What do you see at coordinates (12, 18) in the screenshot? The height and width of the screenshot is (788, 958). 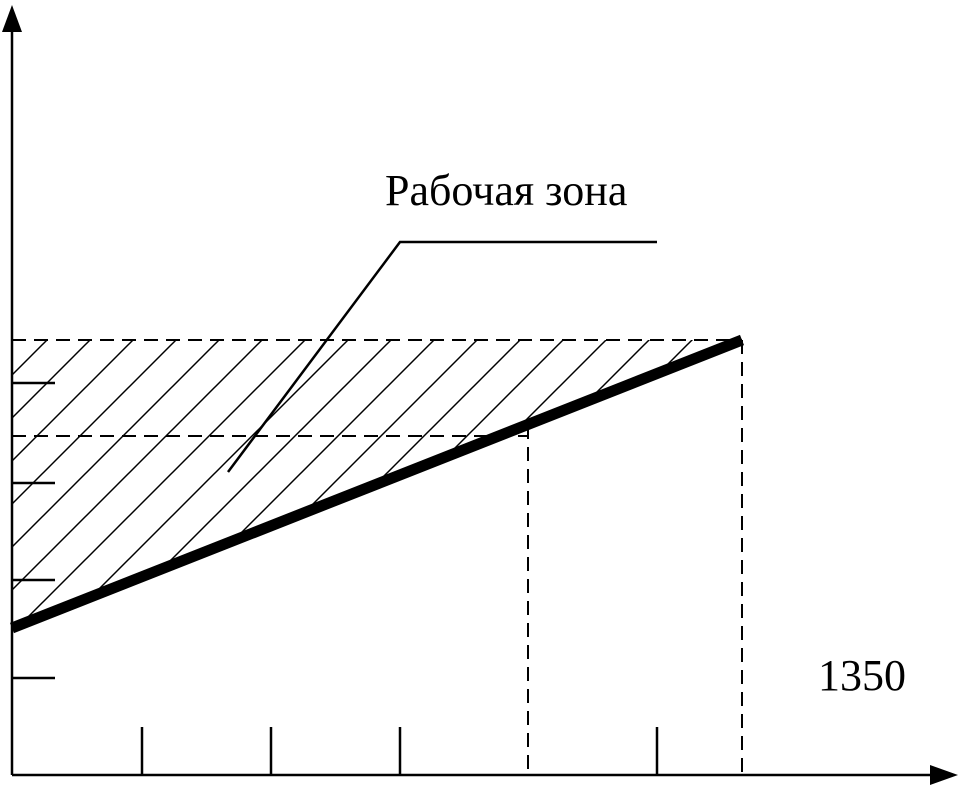 I see `y-arrow` at bounding box center [12, 18].